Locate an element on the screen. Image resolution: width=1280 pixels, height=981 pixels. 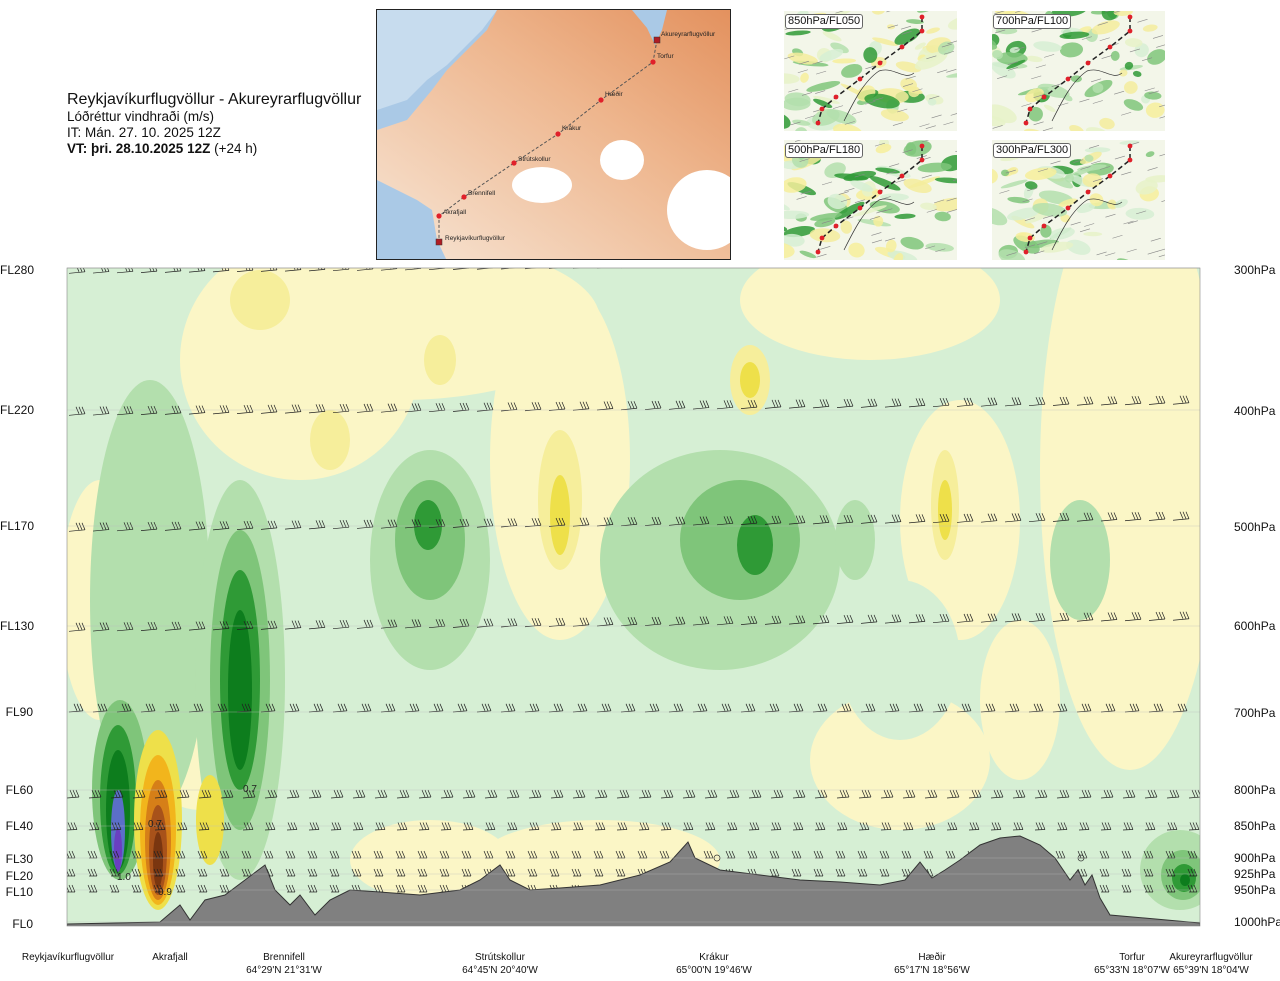
fl-label-30: FL30 is located at coordinates (19, 859).